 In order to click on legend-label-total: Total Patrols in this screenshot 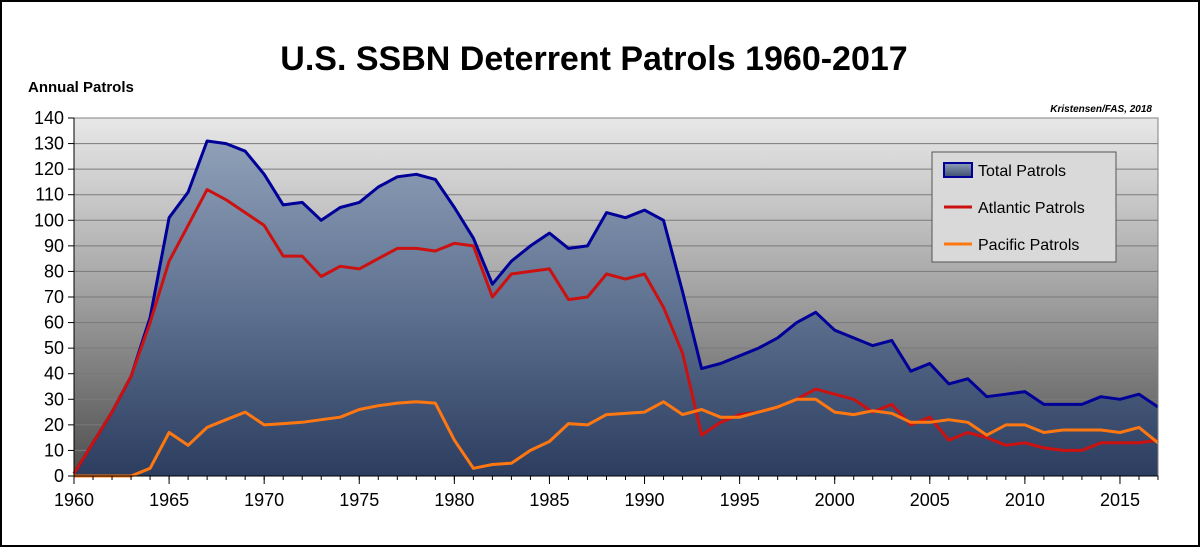, I will do `click(1022, 171)`.